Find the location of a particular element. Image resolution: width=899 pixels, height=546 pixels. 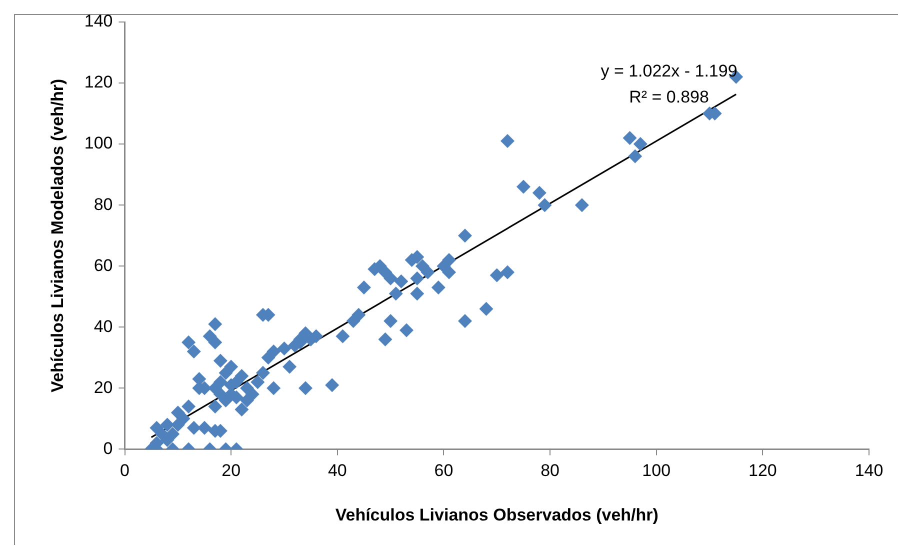

x-tick-label: 0 is located at coordinates (125, 470).